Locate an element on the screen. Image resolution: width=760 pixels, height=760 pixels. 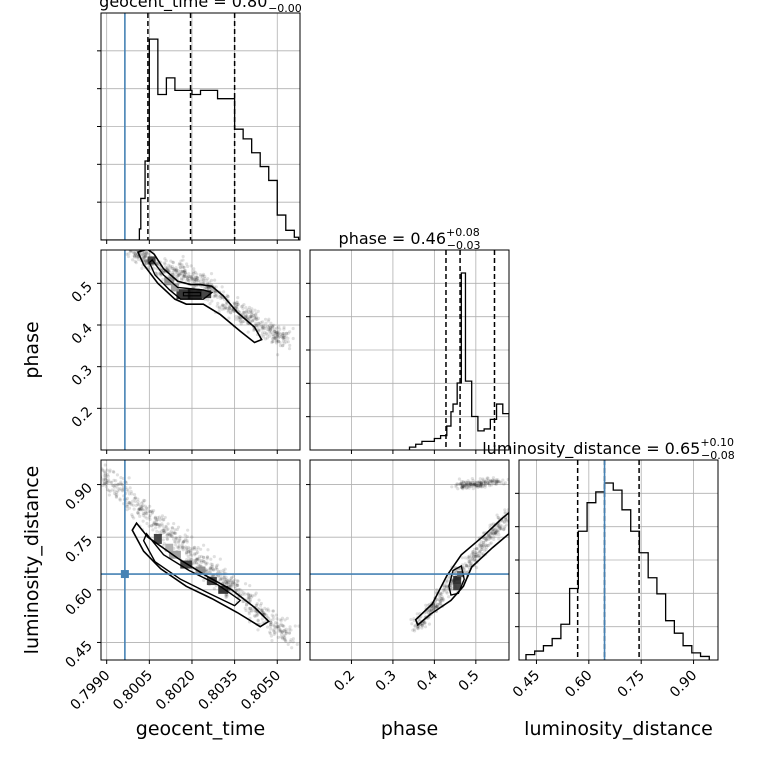
panel-frame is located at coordinates (409, 560).